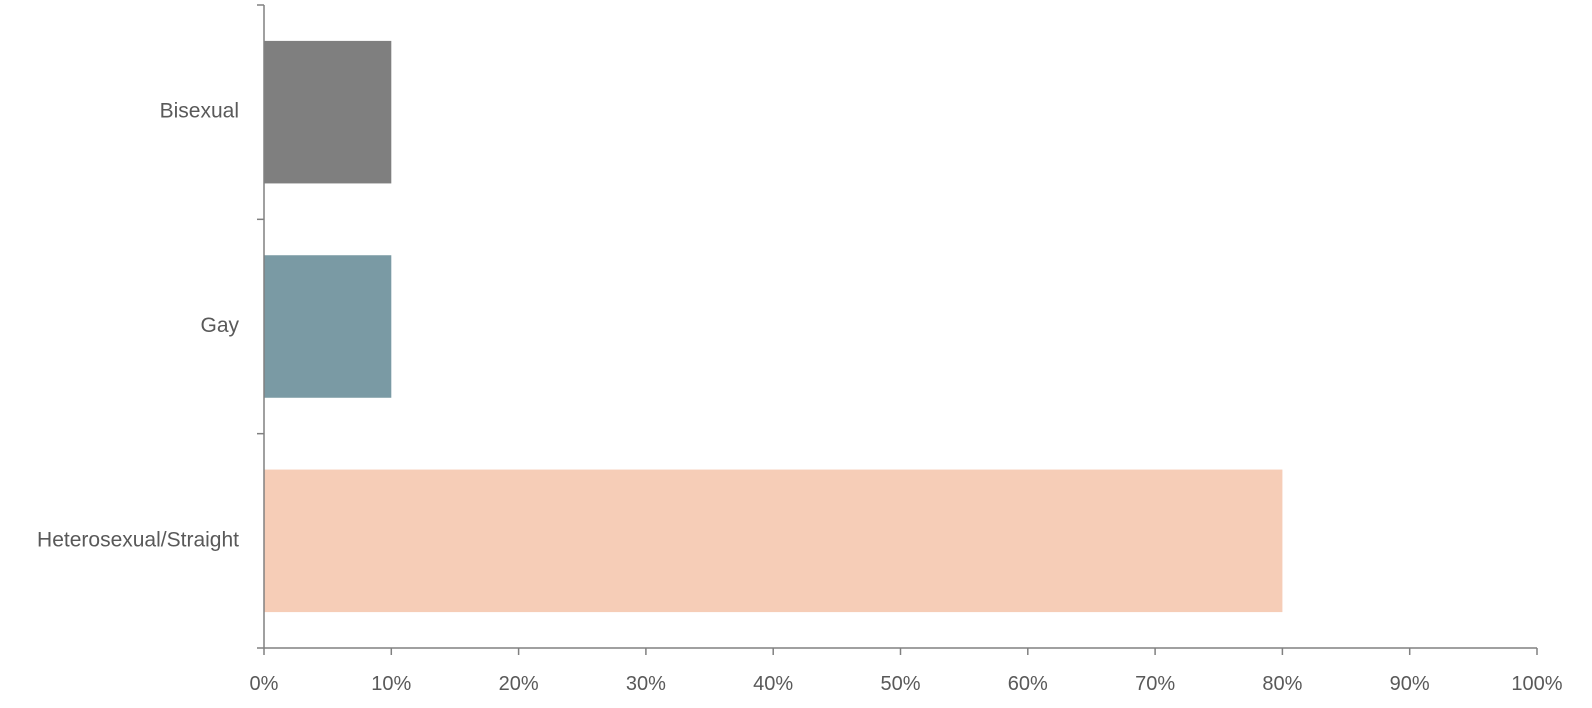 Image resolution: width=1592 pixels, height=708 pixels. Describe the element at coordinates (1410, 684) in the screenshot. I see `x-tick-label: 90%` at that location.